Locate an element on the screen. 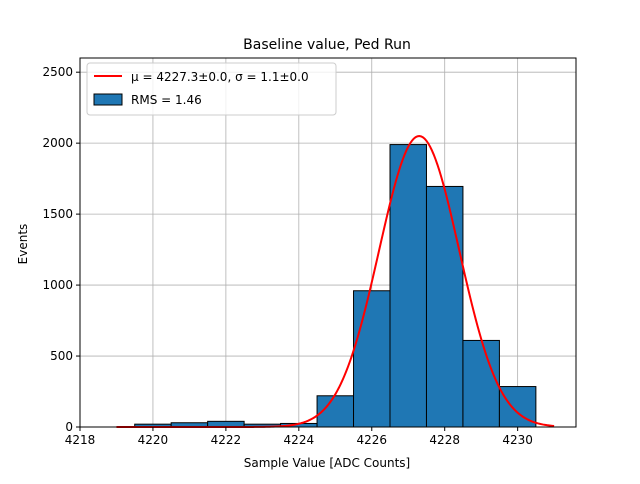 This screenshot has width=640, height=484. y-tick-label: 2000 is located at coordinates (57, 143).